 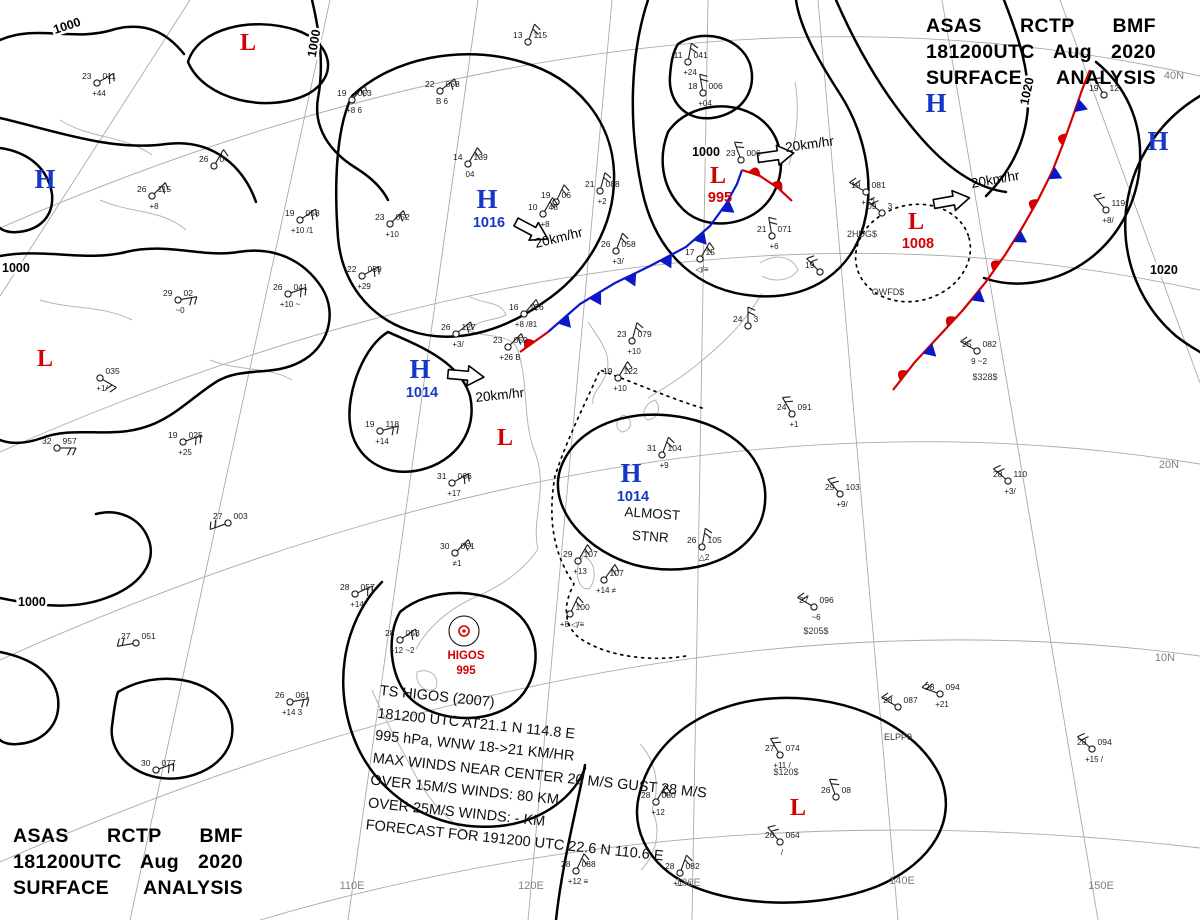 I want to click on station-extra: +17, so click(x=454, y=493).